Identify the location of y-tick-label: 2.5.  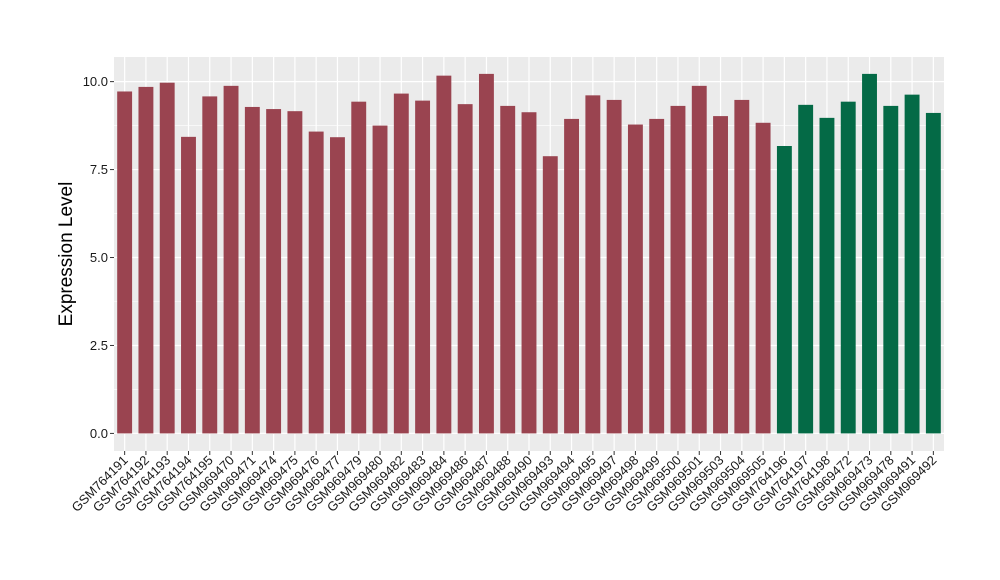
(99, 345).